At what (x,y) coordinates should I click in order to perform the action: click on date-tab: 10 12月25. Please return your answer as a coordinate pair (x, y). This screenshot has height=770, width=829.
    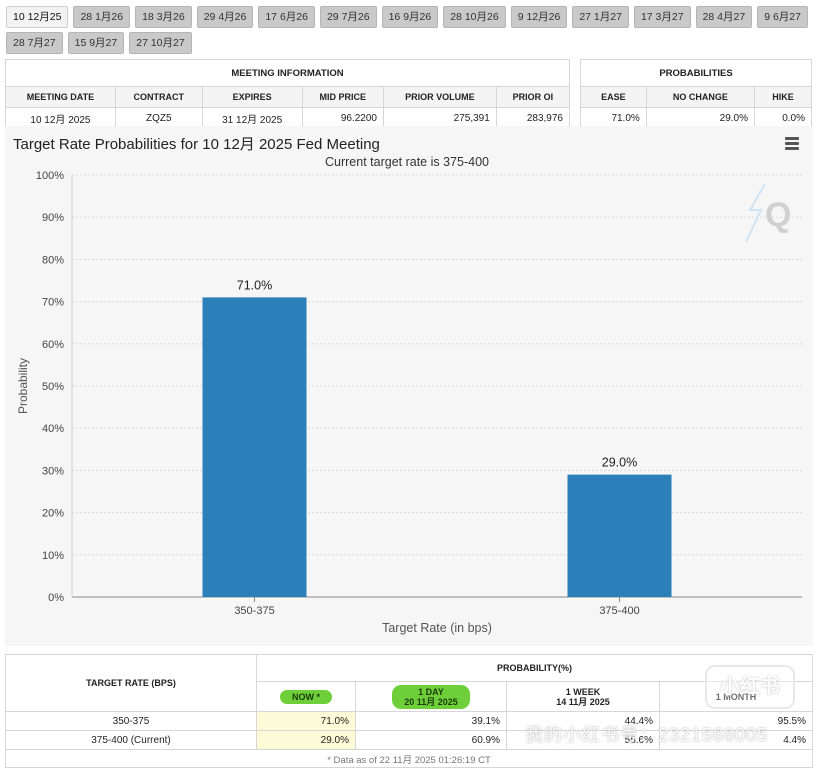
    Looking at the image, I should click on (37, 17).